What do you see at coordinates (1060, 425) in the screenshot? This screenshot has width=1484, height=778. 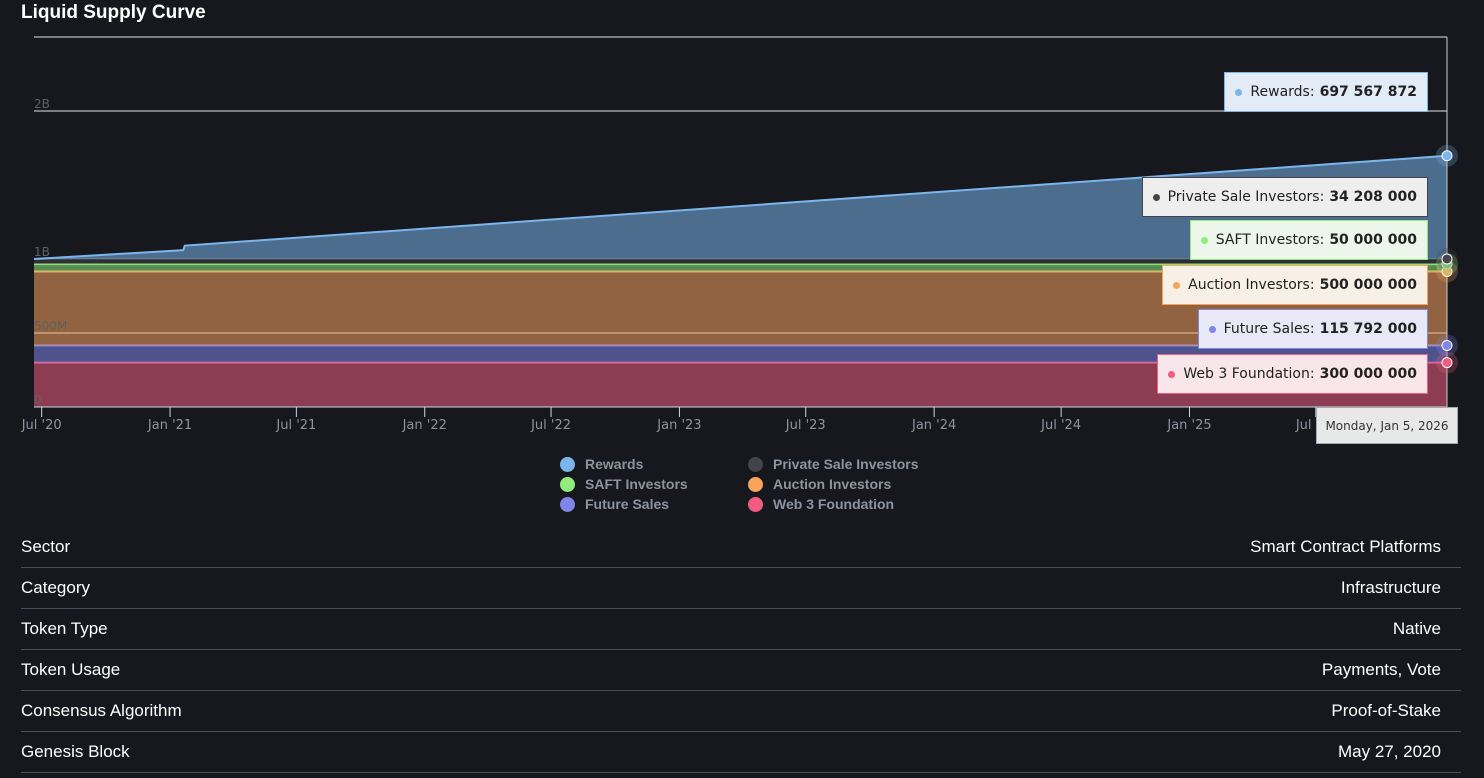 I see `x-tick-label: Jul '24` at bounding box center [1060, 425].